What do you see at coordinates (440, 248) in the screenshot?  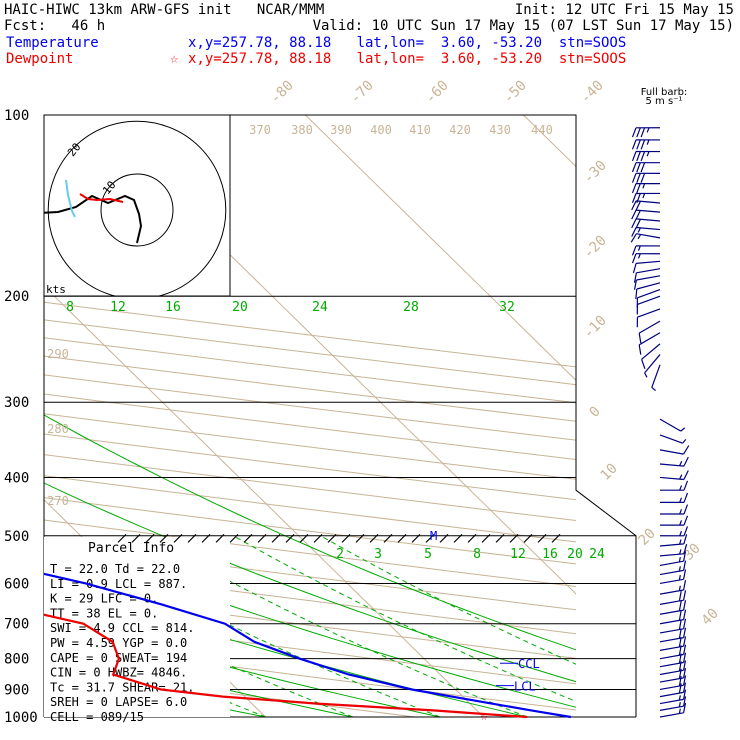 I see `isotherm-line` at bounding box center [440, 248].